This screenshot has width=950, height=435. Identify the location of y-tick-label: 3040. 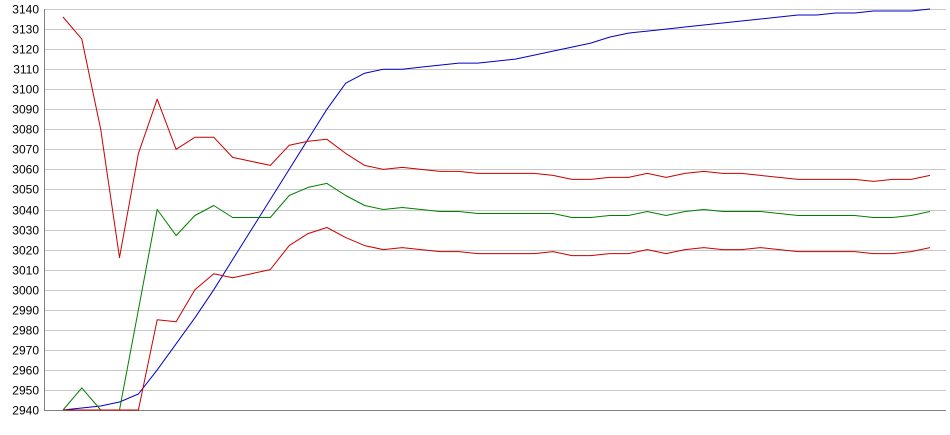
(25, 211).